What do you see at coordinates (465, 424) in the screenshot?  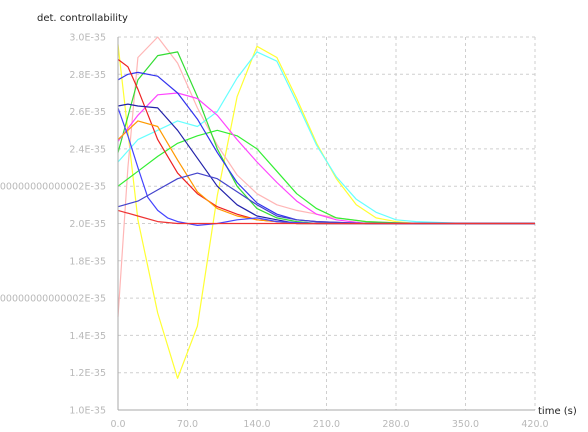 I see `x-tick-label: 350.0` at bounding box center [465, 424].